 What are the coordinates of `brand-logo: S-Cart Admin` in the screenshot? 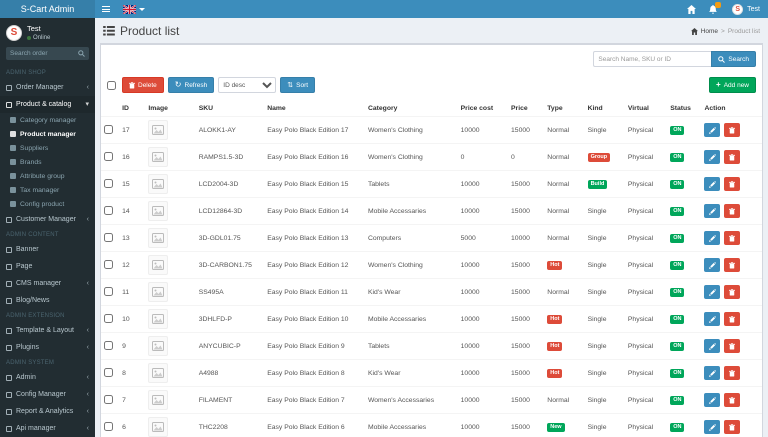 It's located at (47, 9).